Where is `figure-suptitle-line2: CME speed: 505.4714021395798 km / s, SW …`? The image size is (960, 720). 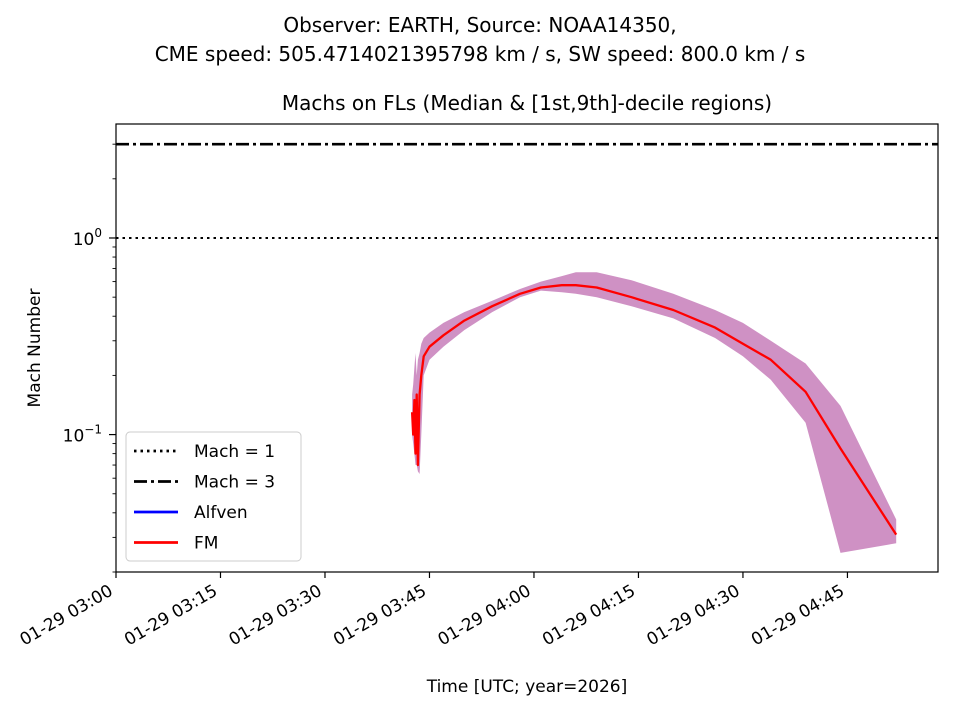
figure-suptitle-line2: CME speed: 505.4714021395798 km / s, SW … is located at coordinates (480, 54).